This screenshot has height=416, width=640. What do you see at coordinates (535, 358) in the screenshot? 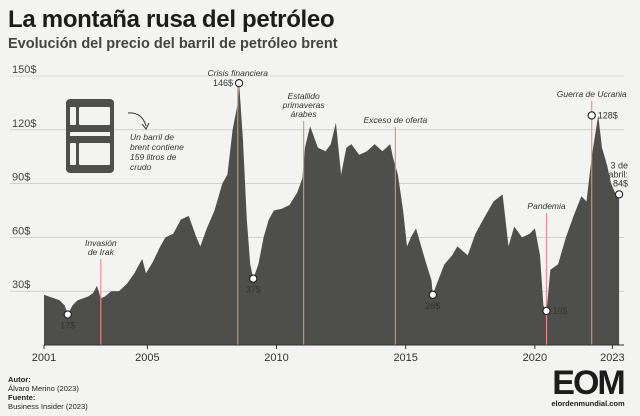
I see `x-tick-label: 2020` at bounding box center [535, 358].